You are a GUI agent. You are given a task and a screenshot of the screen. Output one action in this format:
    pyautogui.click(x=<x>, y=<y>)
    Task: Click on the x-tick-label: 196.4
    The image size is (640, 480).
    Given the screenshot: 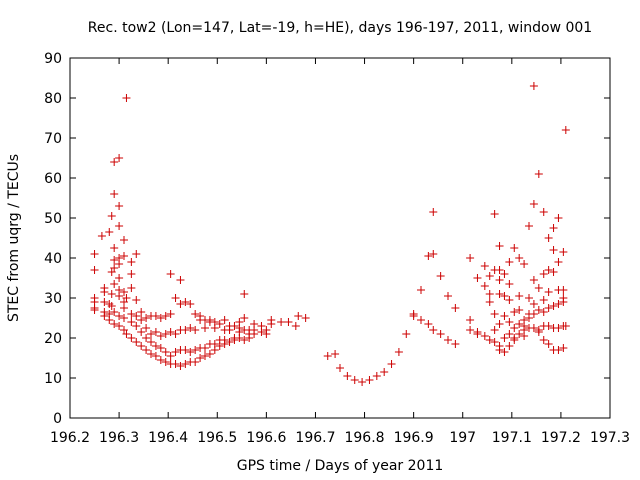 What is the action you would take?
    pyautogui.click(x=168, y=438)
    